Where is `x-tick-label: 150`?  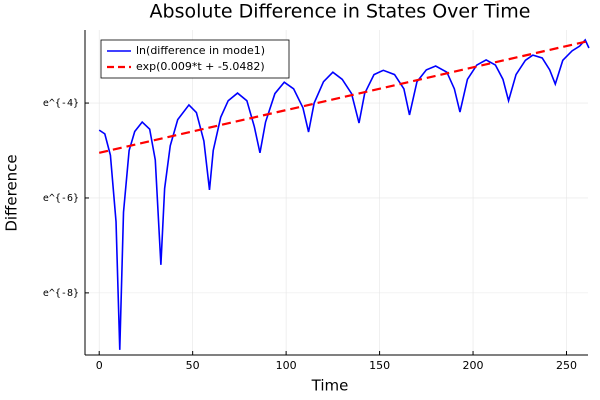
x-tick-label: 150 is located at coordinates (379, 365).